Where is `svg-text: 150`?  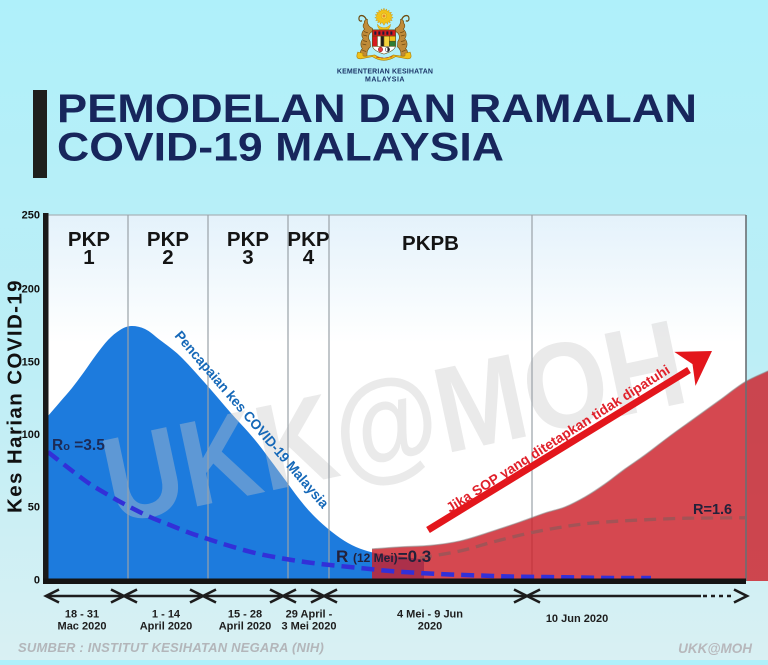
svg-text: 150 is located at coordinates (31, 363).